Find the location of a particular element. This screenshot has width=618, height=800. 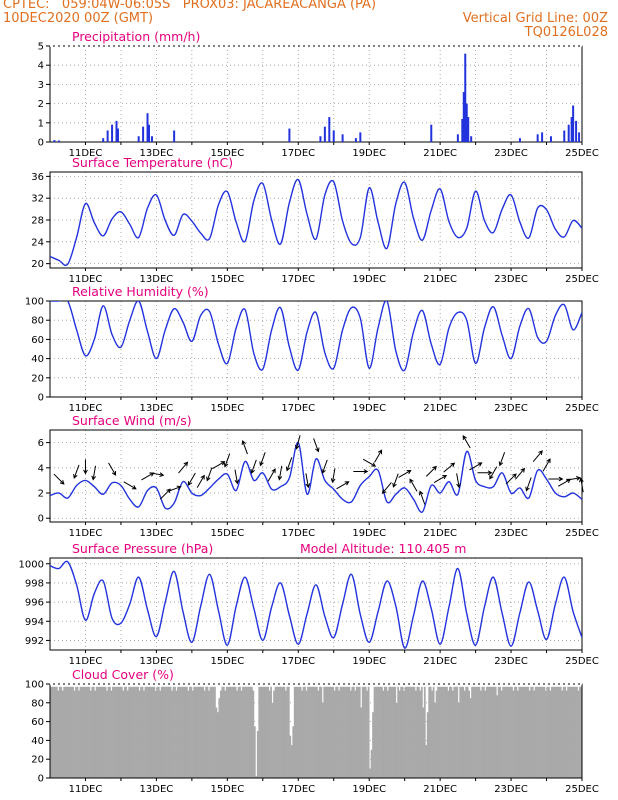

y-tick-label: 6 is located at coordinates (41, 443).